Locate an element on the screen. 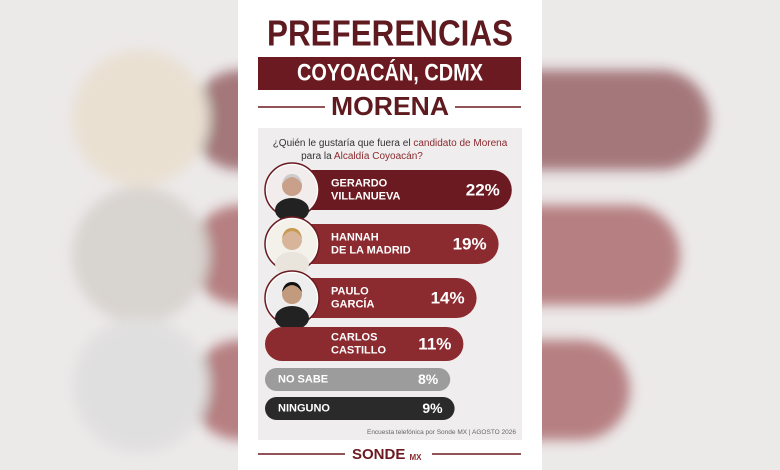  brand: SONDE MX is located at coordinates (387, 454).